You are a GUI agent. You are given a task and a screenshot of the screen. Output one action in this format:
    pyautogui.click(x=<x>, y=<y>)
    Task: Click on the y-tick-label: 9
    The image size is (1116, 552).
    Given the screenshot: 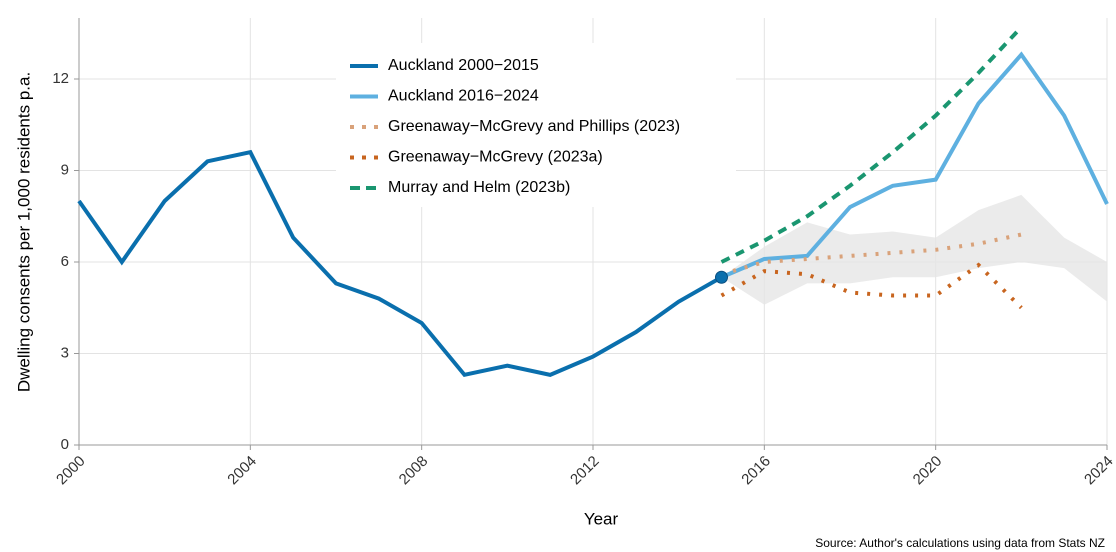 What is the action you would take?
    pyautogui.click(x=65, y=169)
    